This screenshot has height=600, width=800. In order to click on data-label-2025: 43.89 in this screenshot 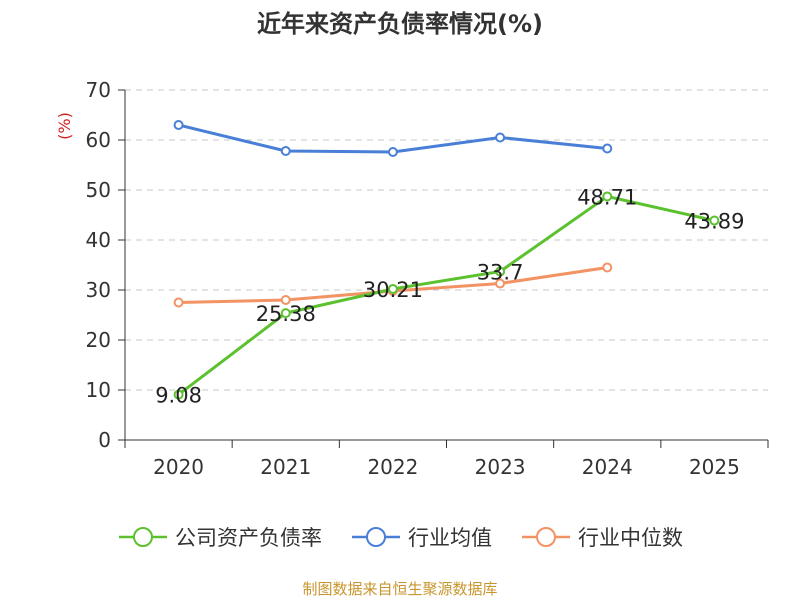, I will do `click(714, 222)`.